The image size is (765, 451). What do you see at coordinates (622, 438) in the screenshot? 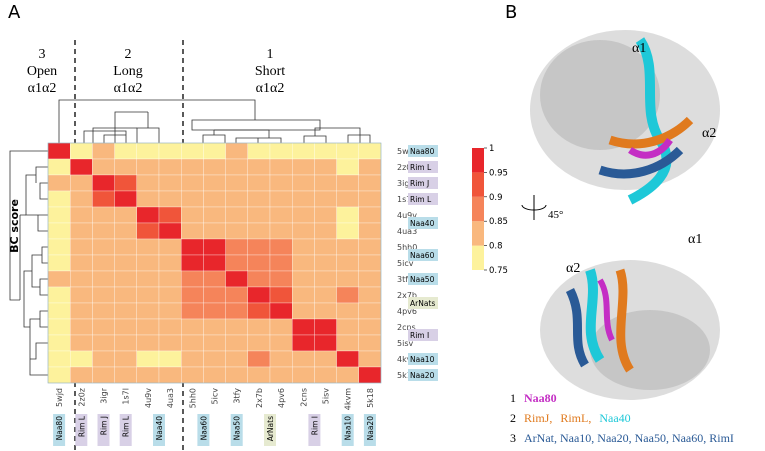
I see `legend-entry: 3 ArNat, Naa10, Naa20, Naa50, Naa60, RimI` at bounding box center [622, 438].